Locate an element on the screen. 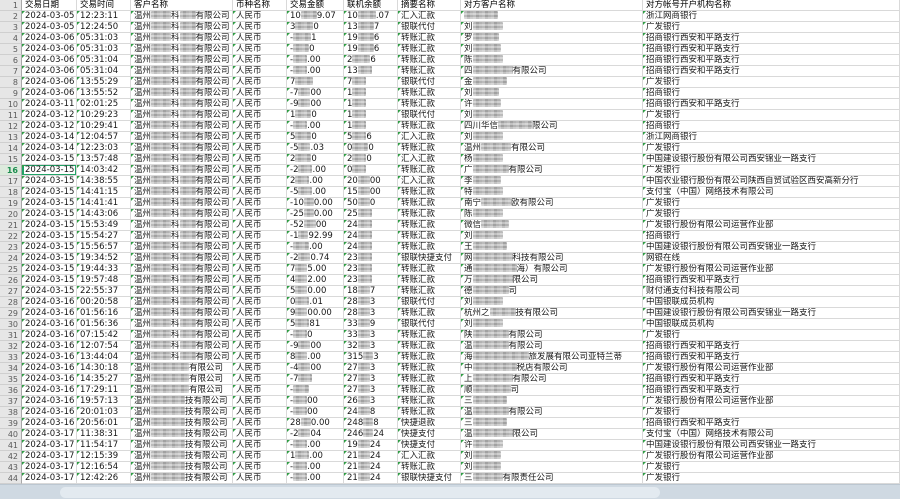 This screenshot has width=900, height=499. row-header: 6 is located at coordinates (11, 60).